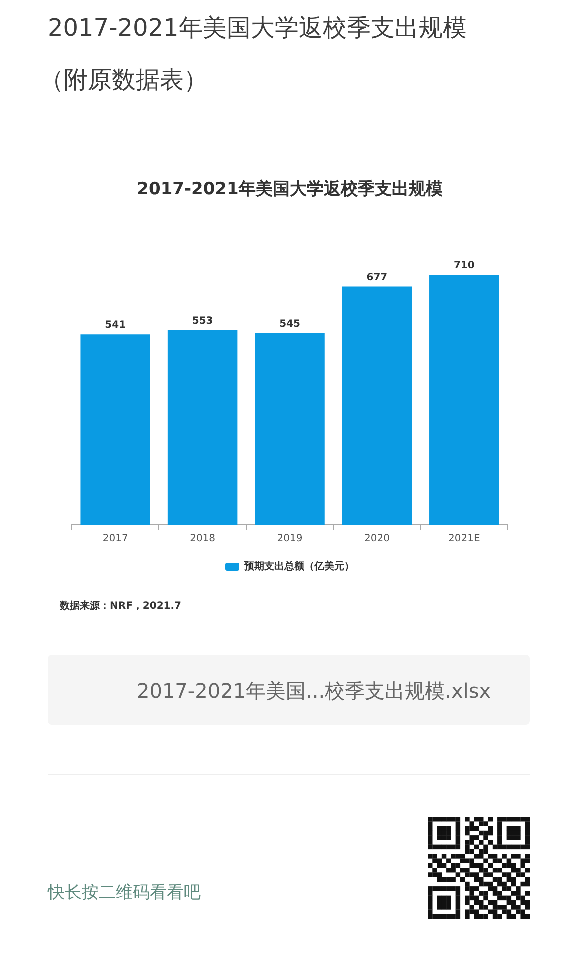  I want to click on data-label: 541, so click(115, 326).